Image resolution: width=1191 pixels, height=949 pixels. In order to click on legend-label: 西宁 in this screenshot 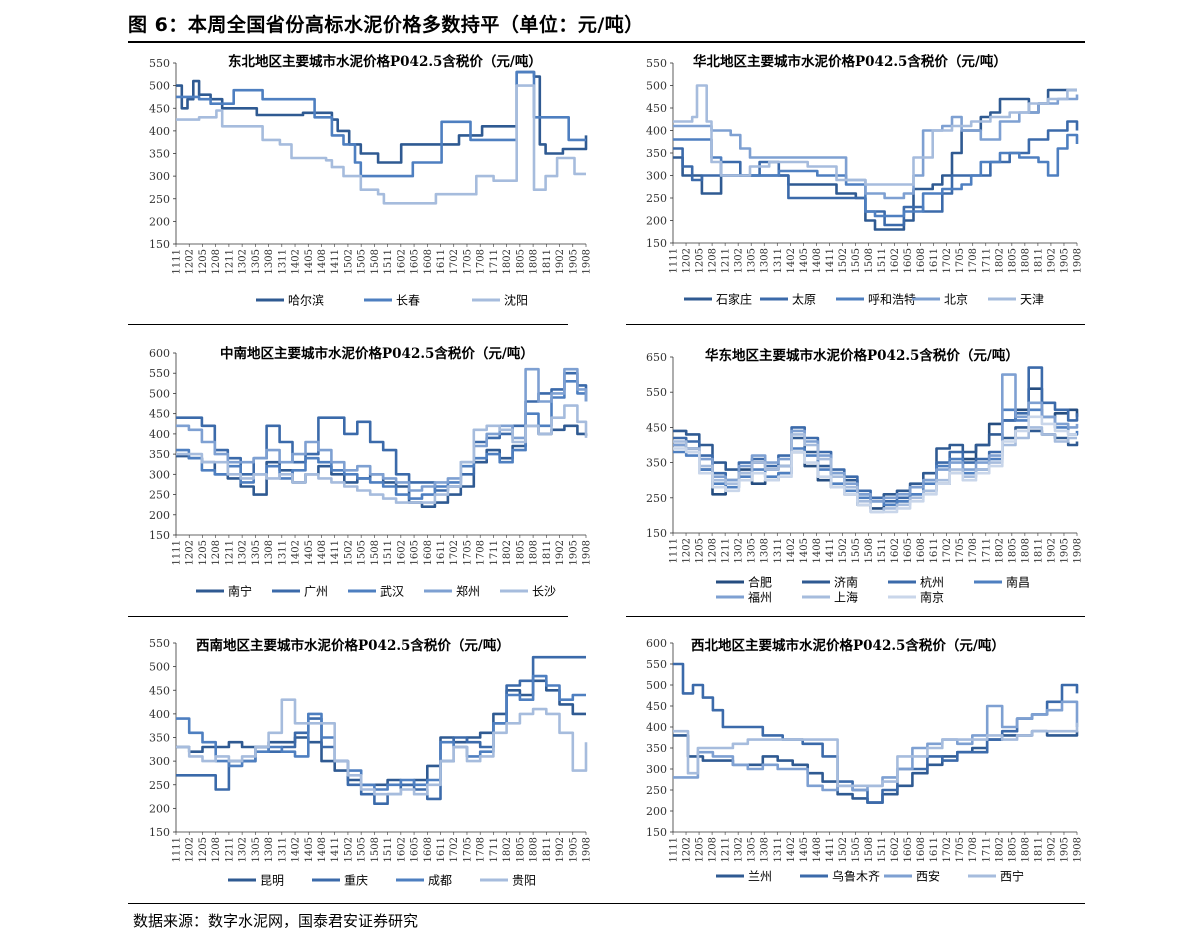, I will do `click(1012, 876)`.